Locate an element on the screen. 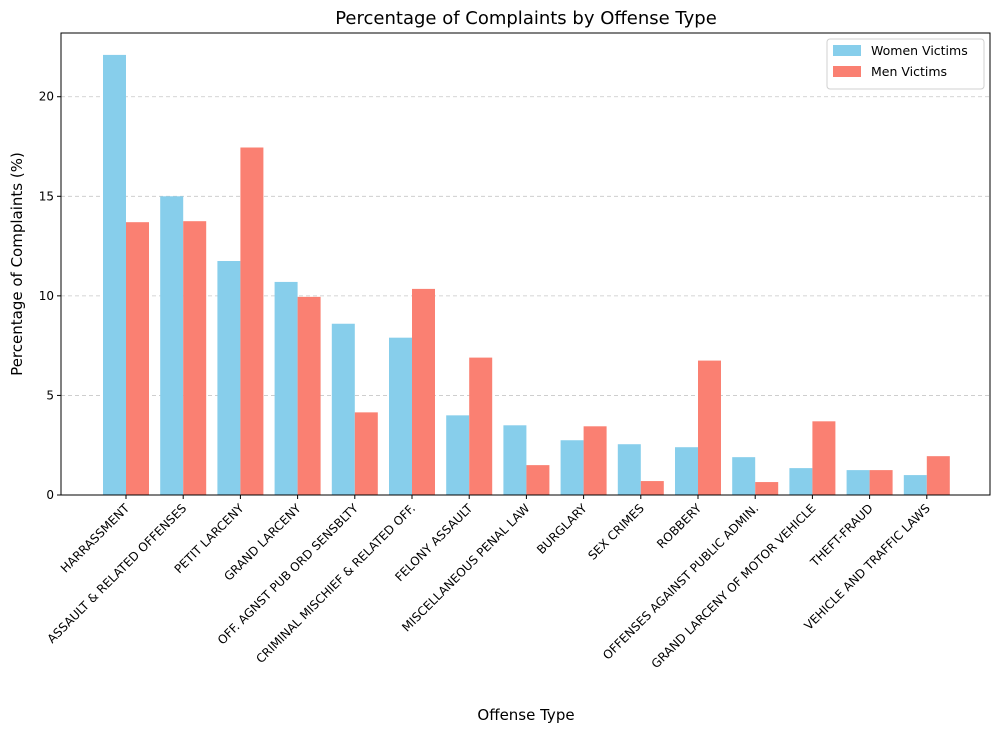 The height and width of the screenshot is (733, 1000). x-tick-label: ROBBERY is located at coordinates (679, 526).